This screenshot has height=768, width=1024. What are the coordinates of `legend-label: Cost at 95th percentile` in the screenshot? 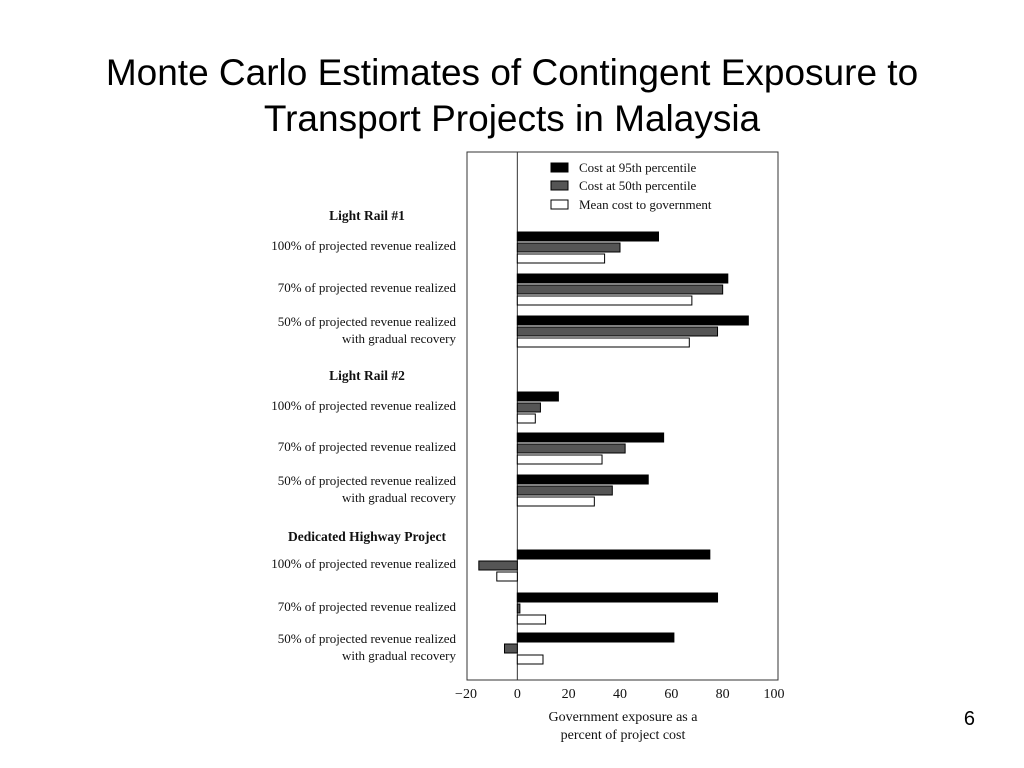 It's located at (638, 167).